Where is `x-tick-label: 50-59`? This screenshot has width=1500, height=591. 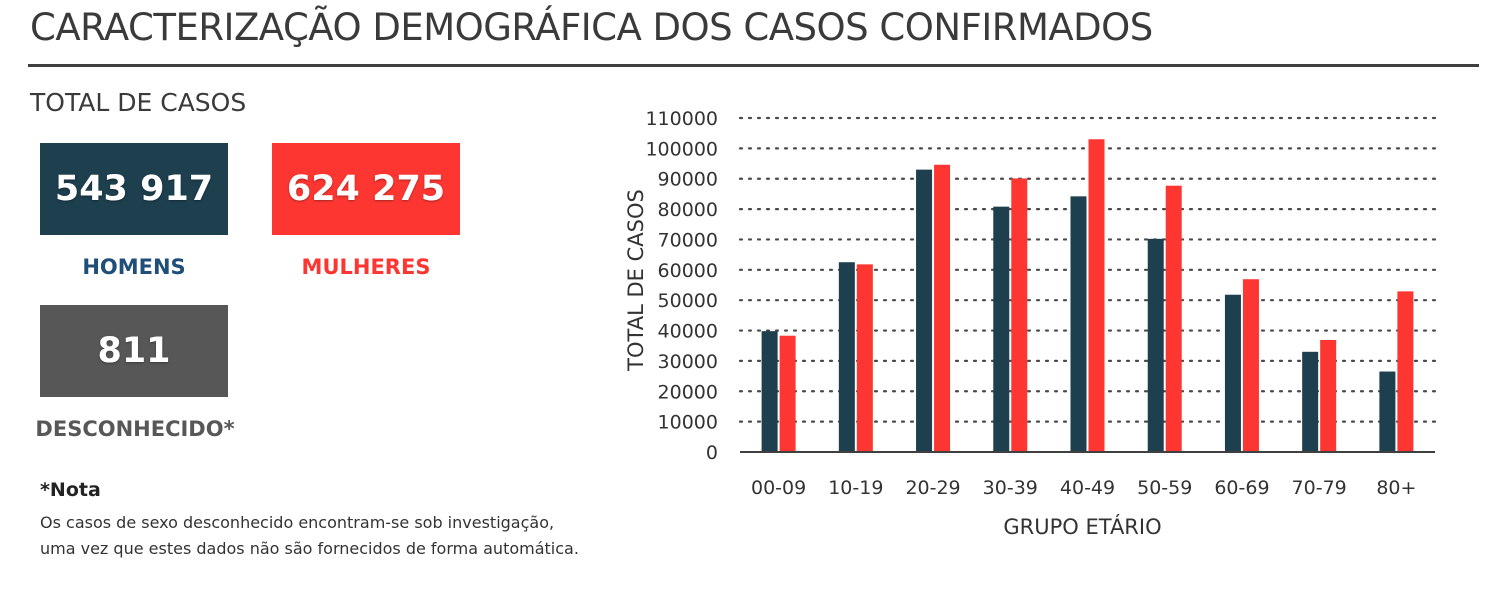 x-tick-label: 50-59 is located at coordinates (1164, 488).